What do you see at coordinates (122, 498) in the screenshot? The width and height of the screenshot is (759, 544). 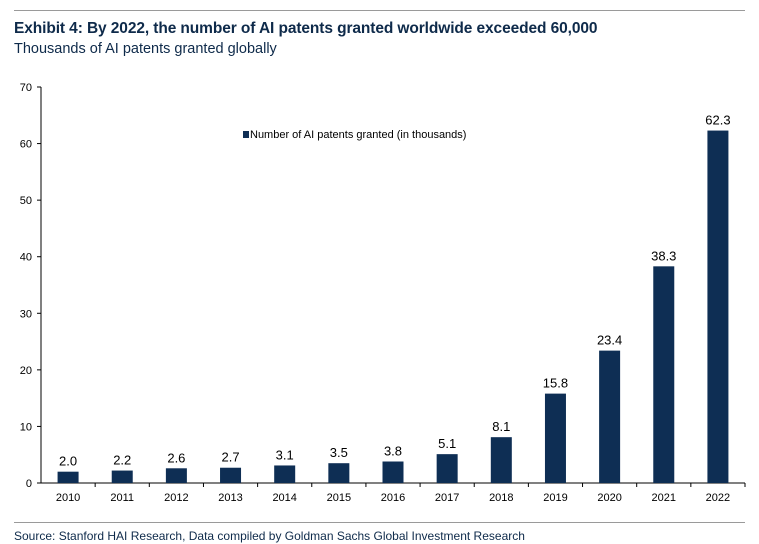 I see `x-tick-label: 2011` at bounding box center [122, 498].